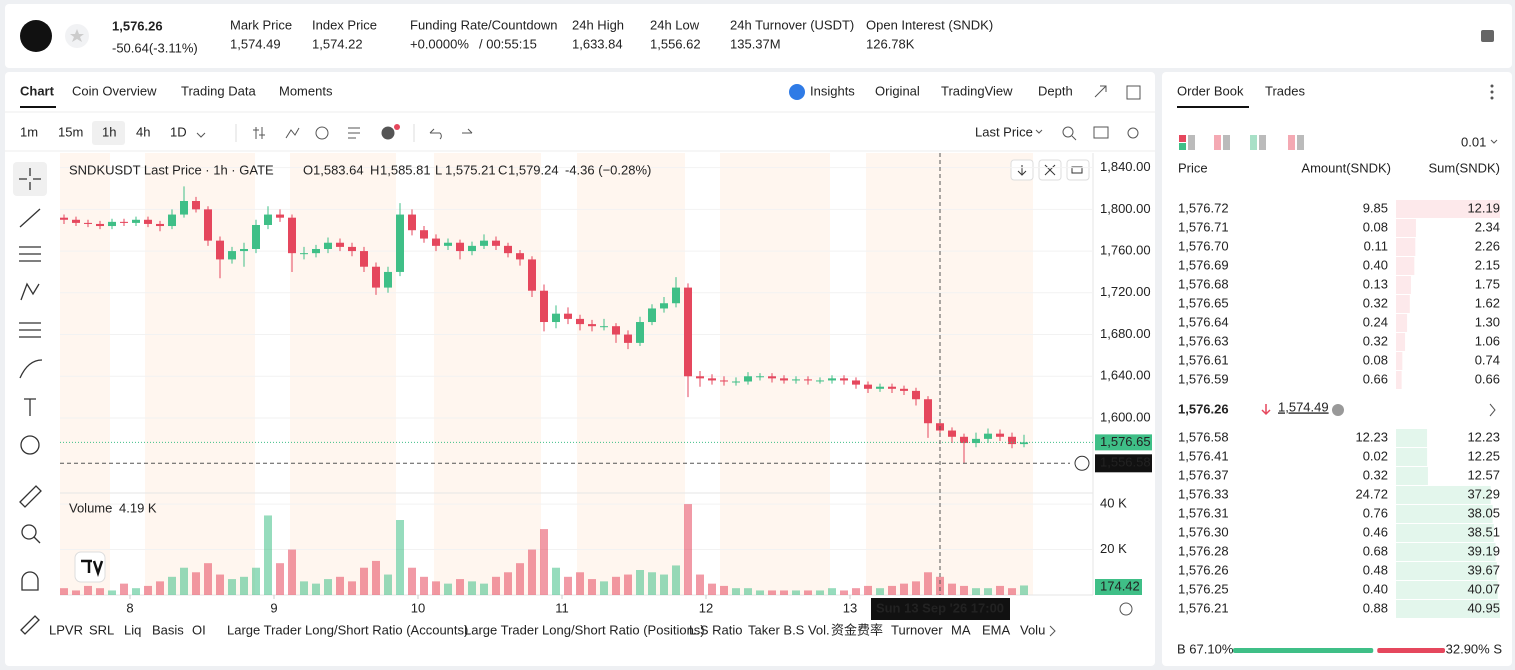  What do you see at coordinates (306, 90) in the screenshot?
I see `tab: Moments` at bounding box center [306, 90].